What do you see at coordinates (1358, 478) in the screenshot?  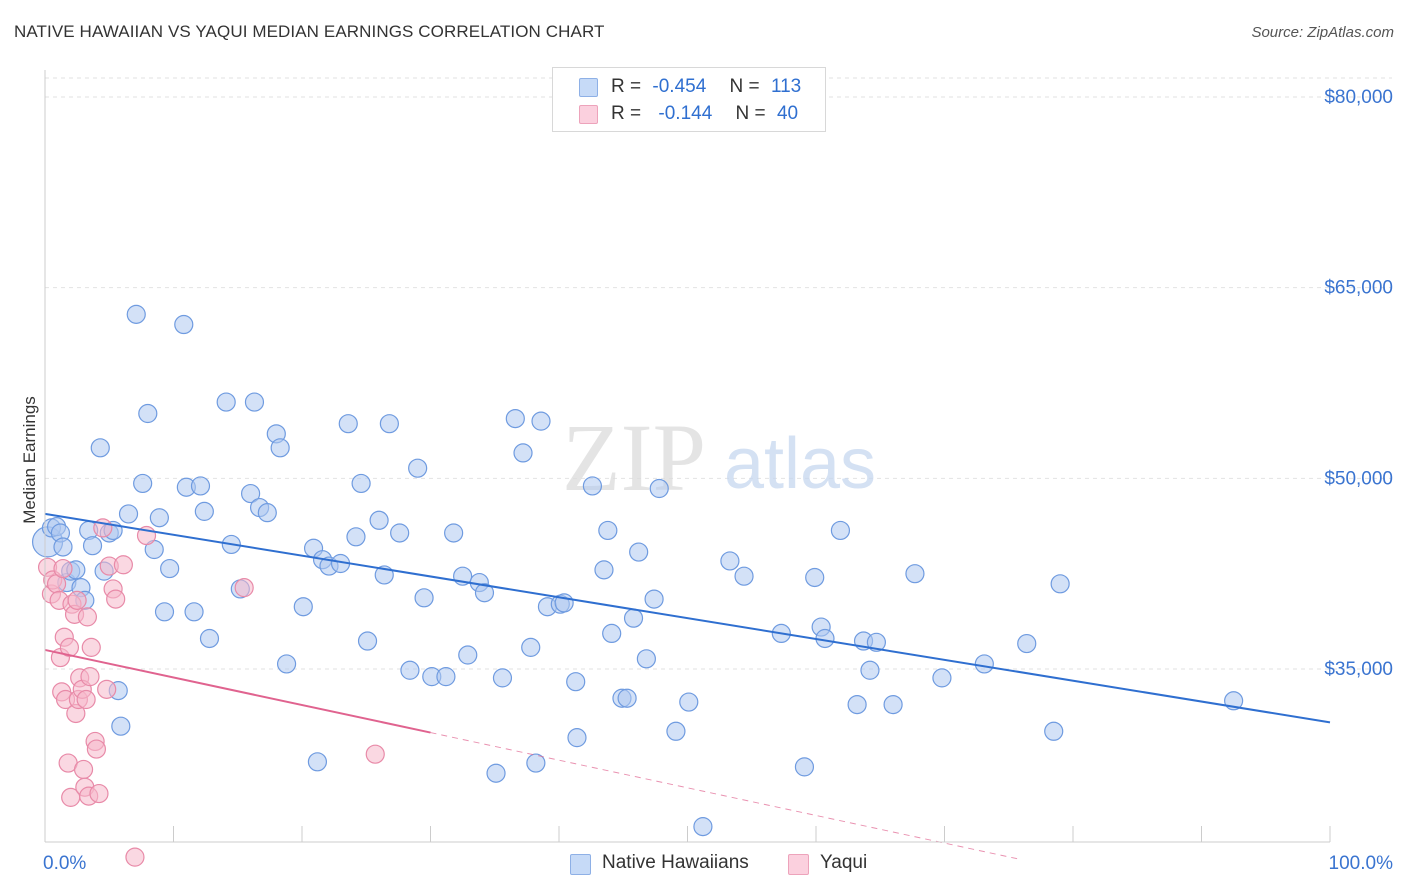 I see `y-tick-label: $50,000` at bounding box center [1358, 478].